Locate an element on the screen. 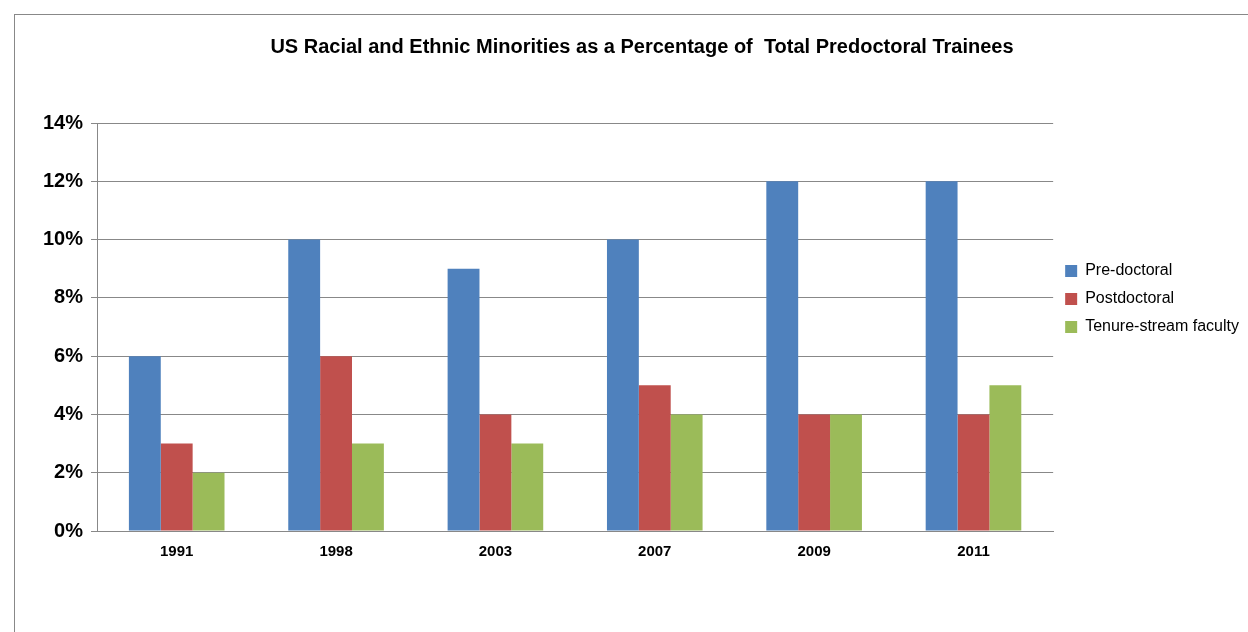 The width and height of the screenshot is (1248, 632). legend-label: Postdoctoral is located at coordinates (1130, 298).